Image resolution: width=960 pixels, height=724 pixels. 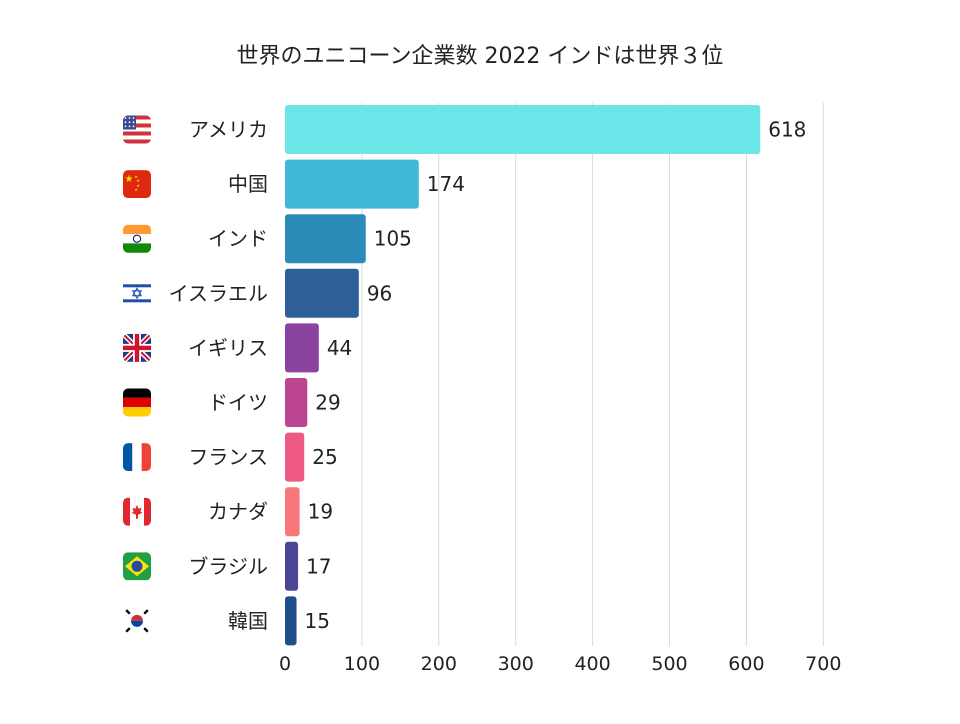 What do you see at coordinates (669, 664) in the screenshot?
I see `x-tick-label: 500` at bounding box center [669, 664].